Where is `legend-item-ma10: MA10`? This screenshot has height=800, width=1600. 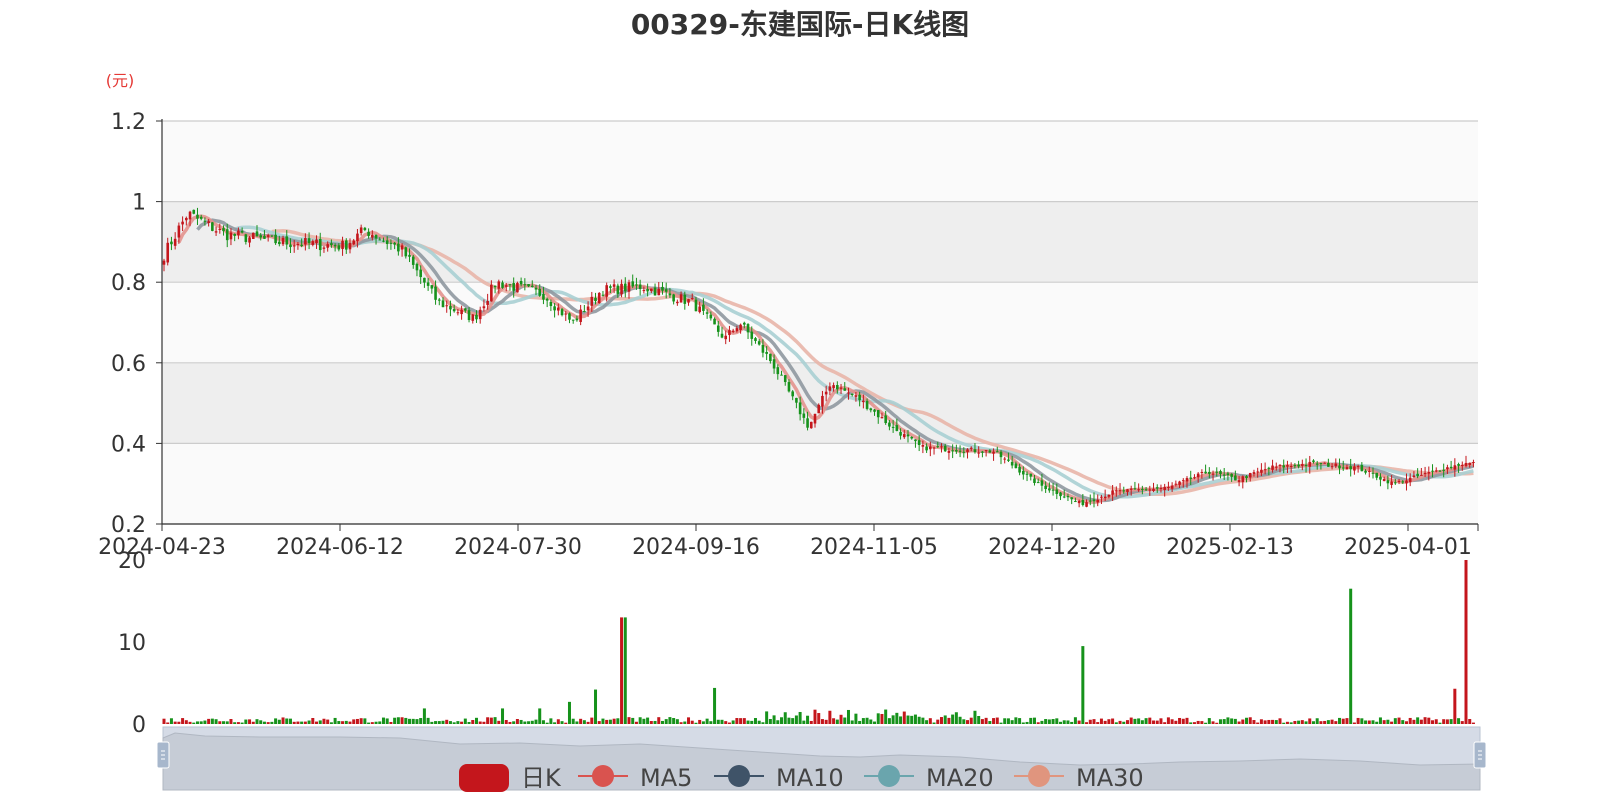 legend-item-ma10: MA10 is located at coordinates (779, 778).